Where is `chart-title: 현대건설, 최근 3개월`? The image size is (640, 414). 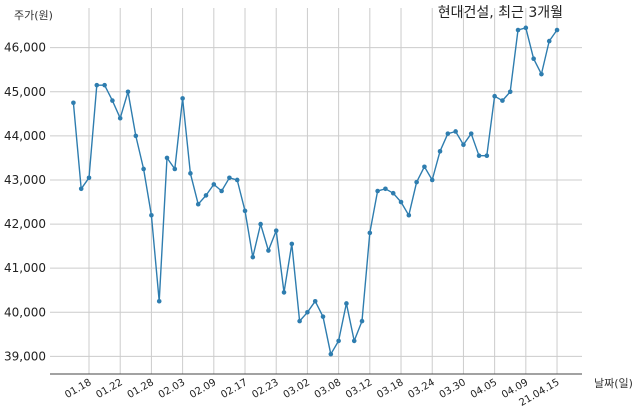
chart-title: 현대건설, 최근 3개월 is located at coordinates (500, 13).